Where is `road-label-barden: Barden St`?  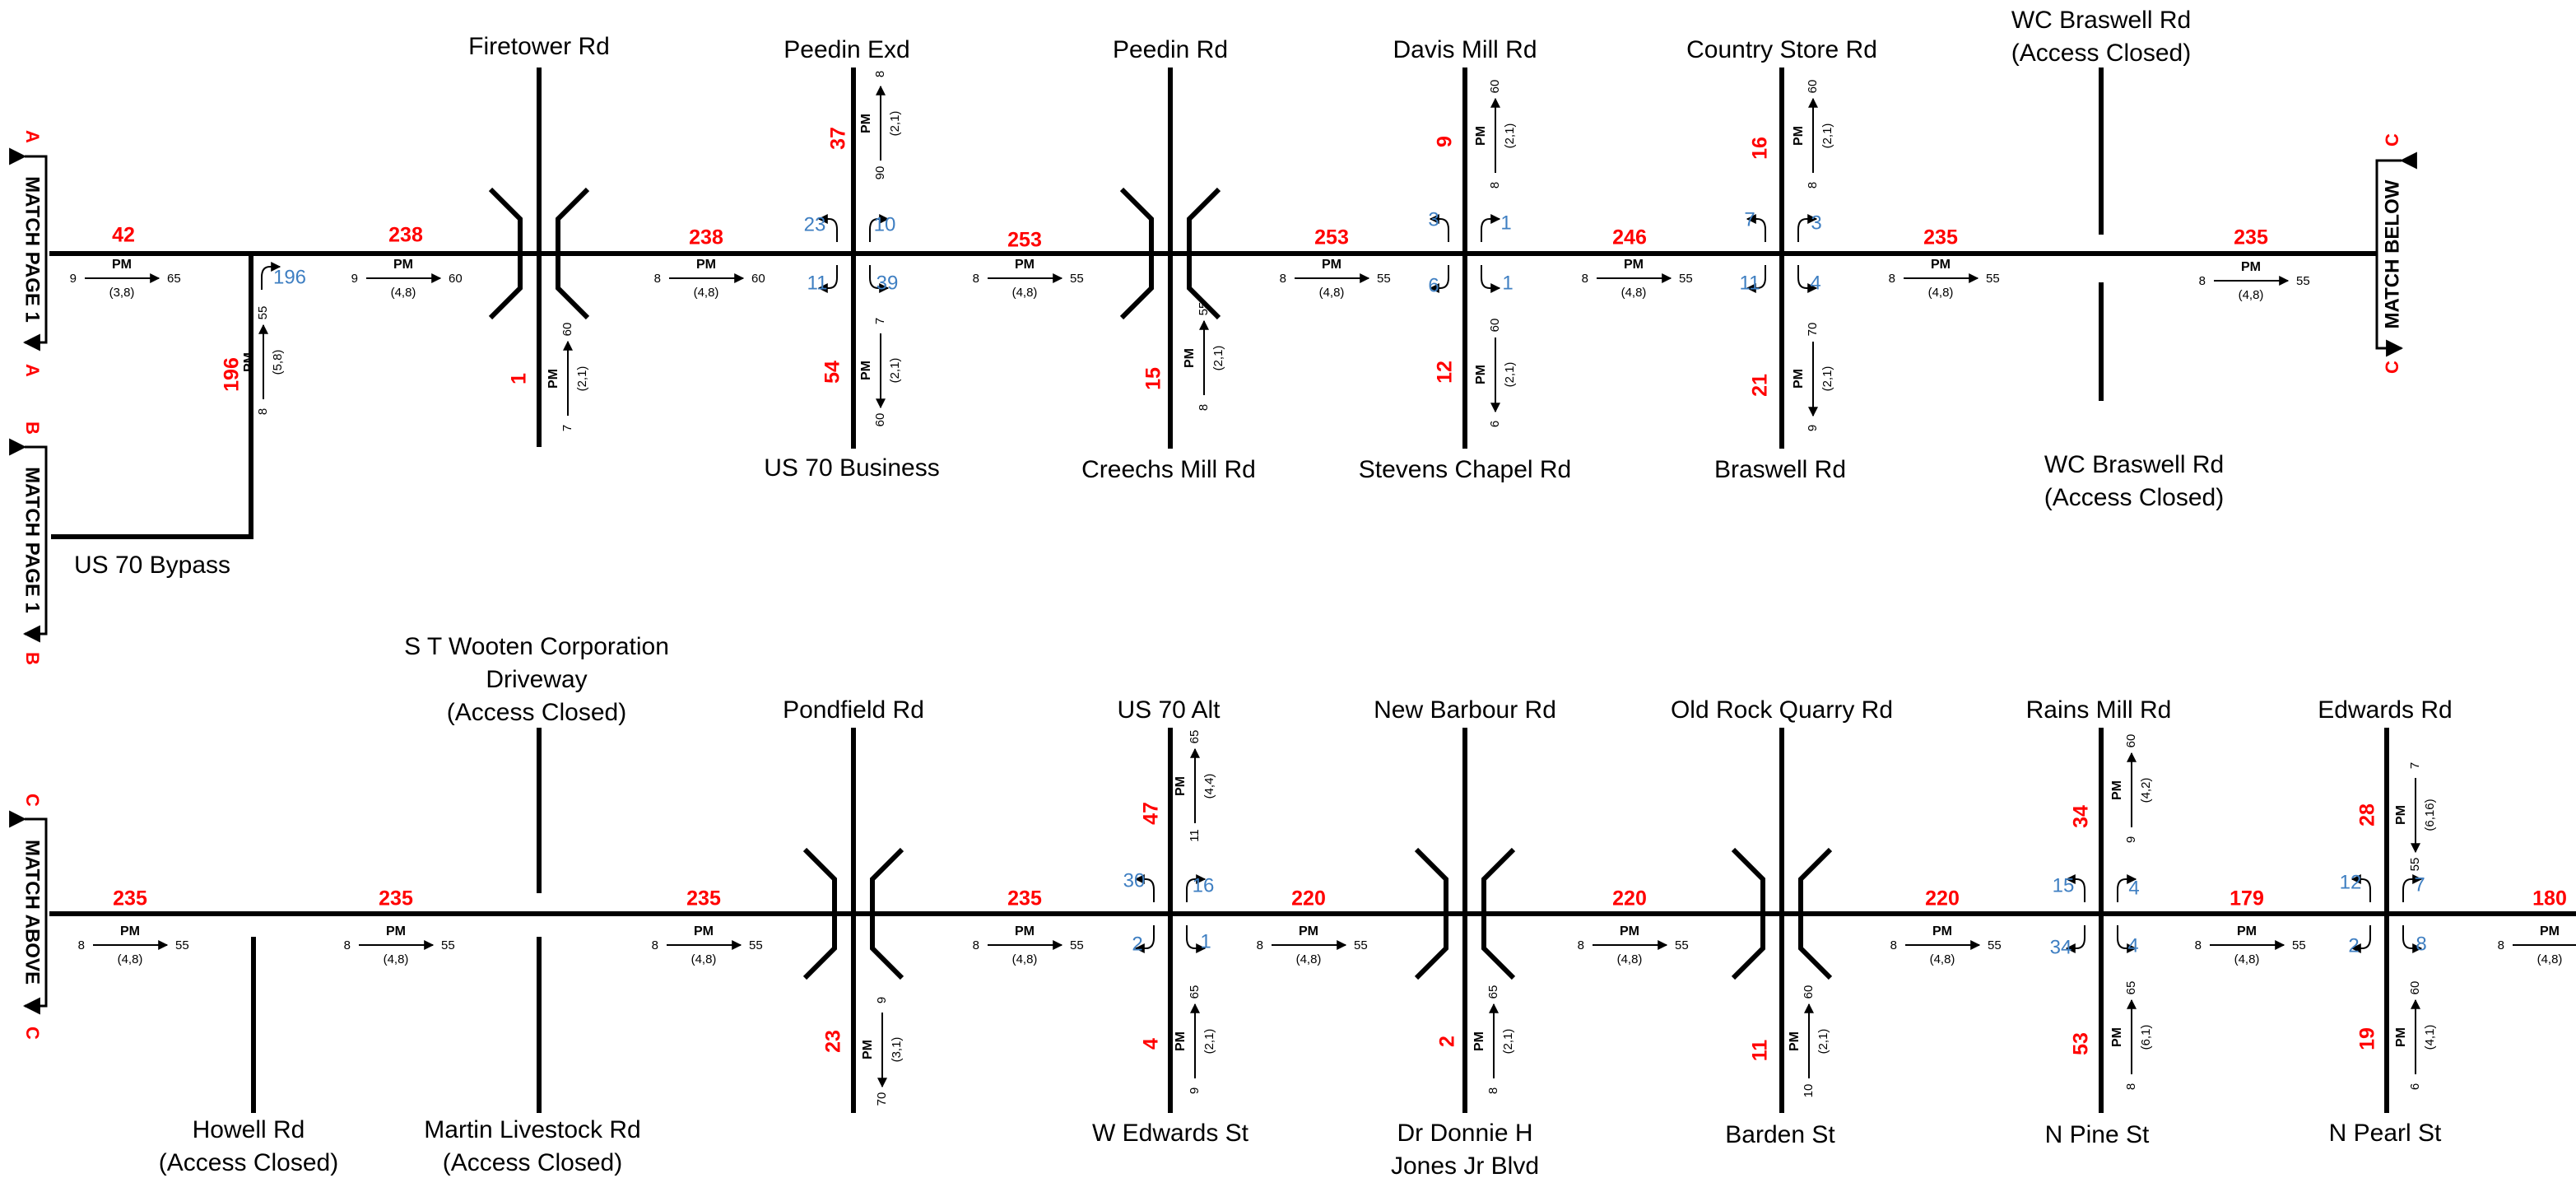 road-label-barden: Barden St is located at coordinates (1780, 1134).